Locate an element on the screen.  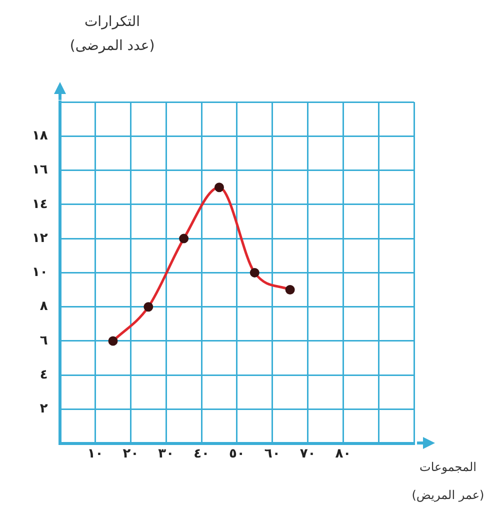
y-tick-label: ١٦ is located at coordinates (40, 170).